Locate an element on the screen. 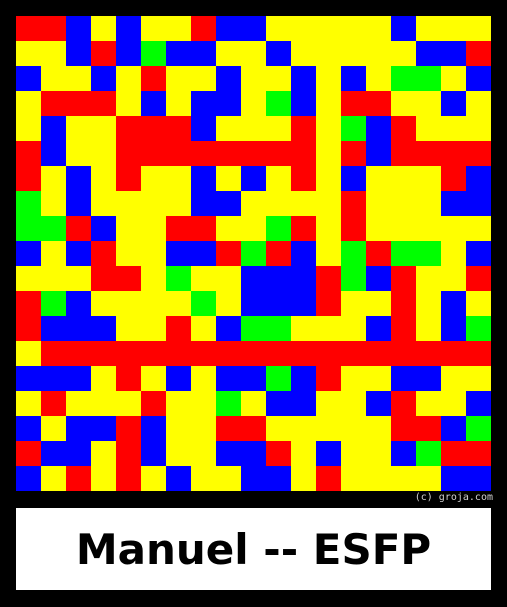  copyright-text: (c) groja.com is located at coordinates (453, 497).